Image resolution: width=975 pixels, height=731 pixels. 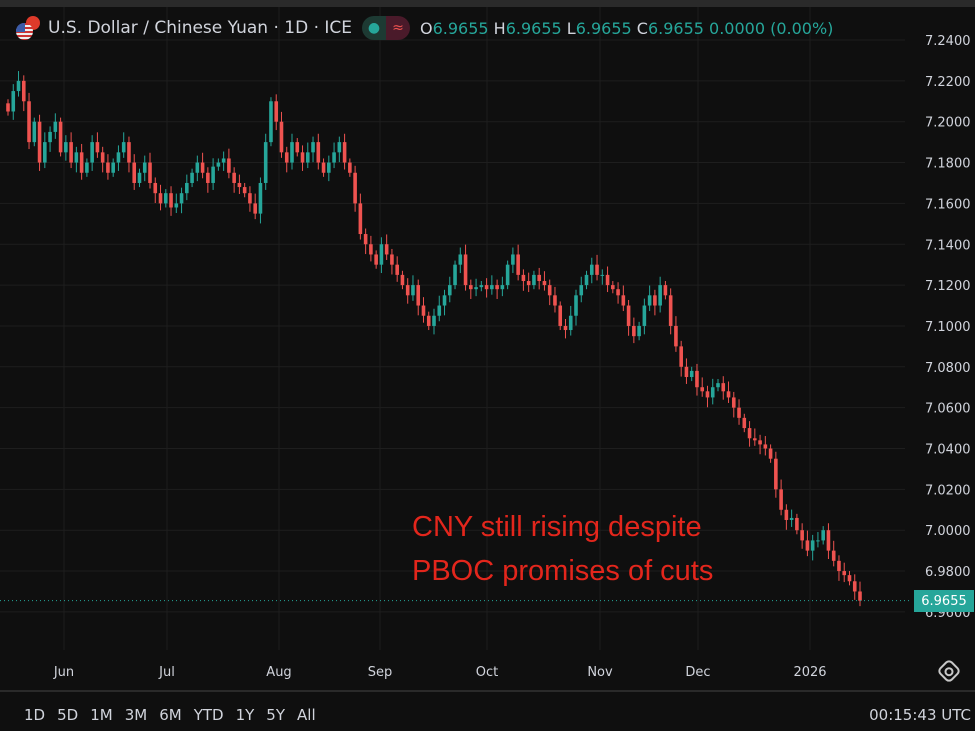 What do you see at coordinates (166, 672) in the screenshot?
I see `x-tick-label: Jul` at bounding box center [166, 672].